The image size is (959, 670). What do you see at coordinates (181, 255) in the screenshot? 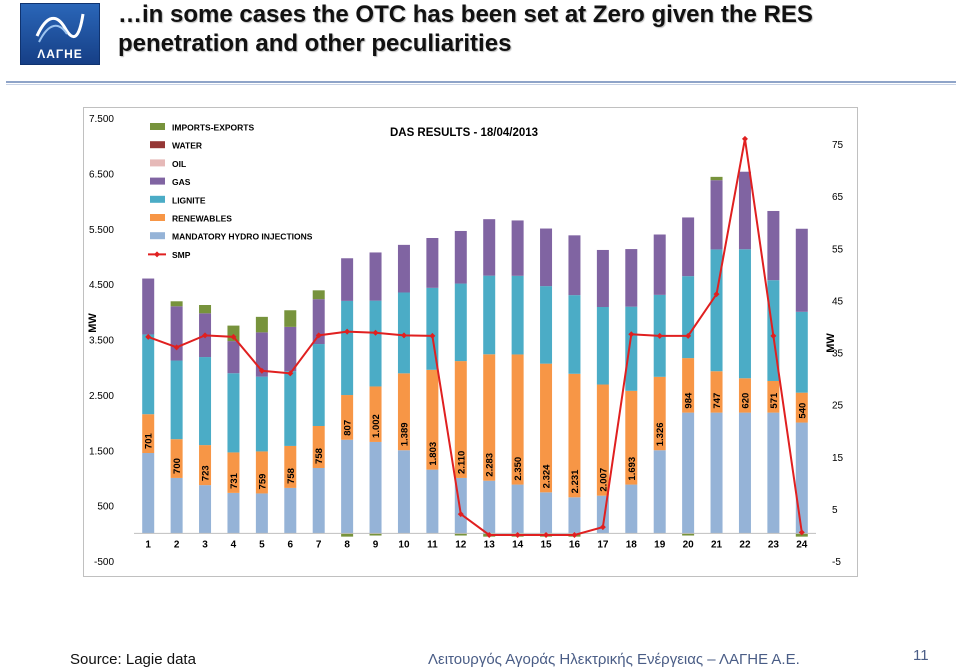
I see `legend-label: SMP` at bounding box center [181, 255].